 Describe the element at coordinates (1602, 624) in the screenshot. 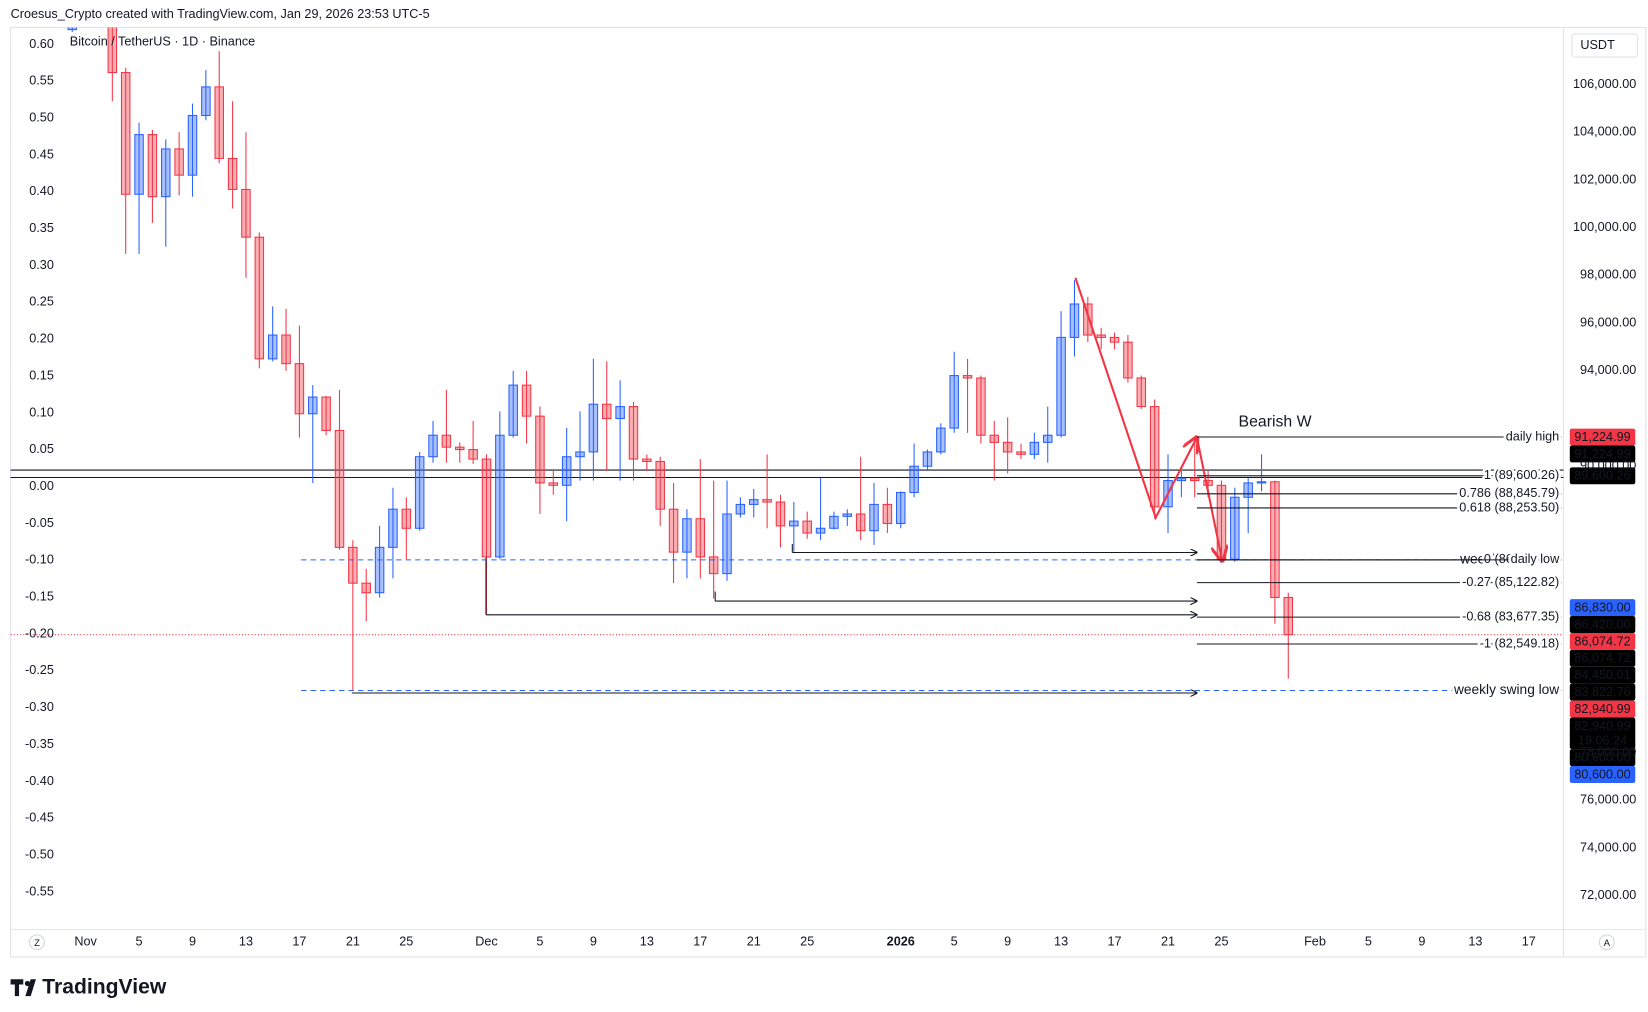

I see `price-tag-label: 86,420.00` at that location.